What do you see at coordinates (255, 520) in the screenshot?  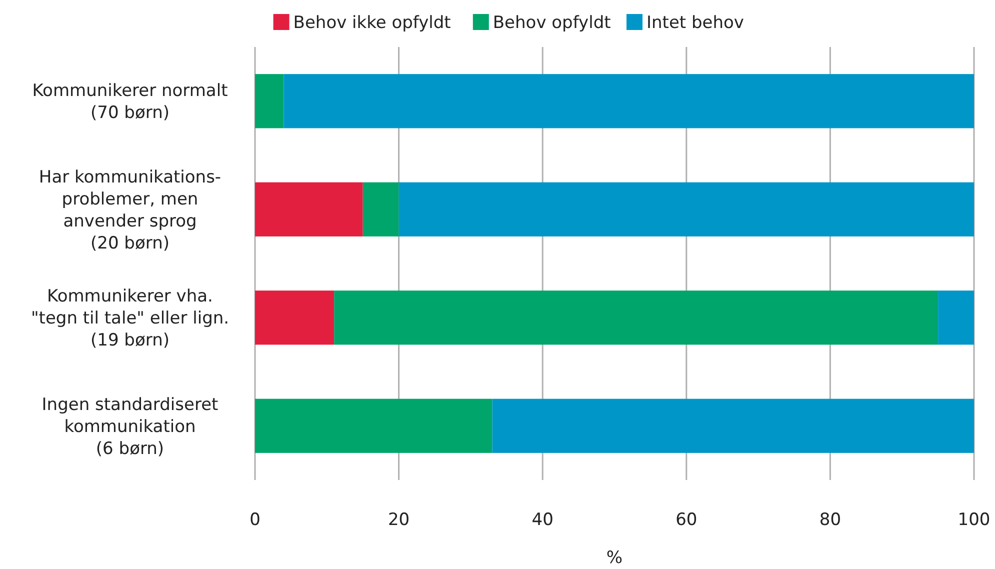 I see `x-tick-label: 0` at bounding box center [255, 520].